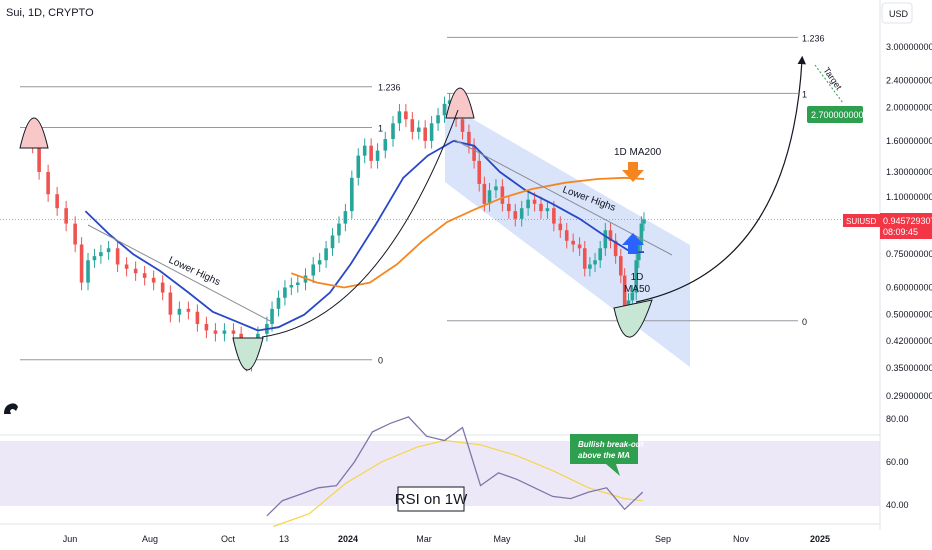 This screenshot has height=550, width=932. Describe the element at coordinates (348, 539) in the screenshot. I see `time-axis-tick: 2024` at that location.